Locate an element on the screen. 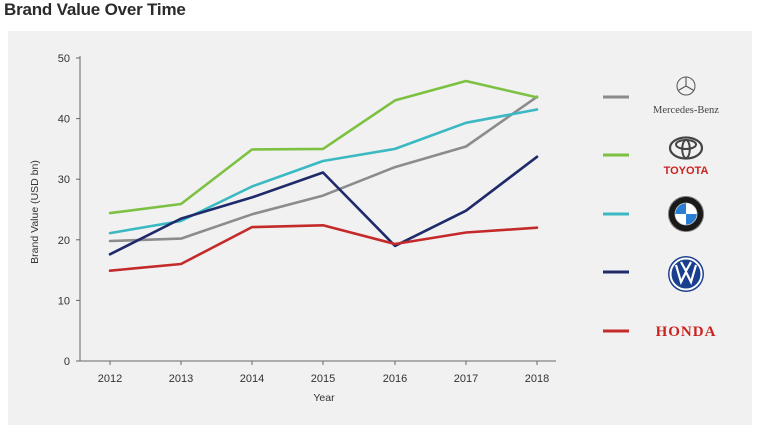 The width and height of the screenshot is (760, 433). bmw-roundel-icon is located at coordinates (686, 214).